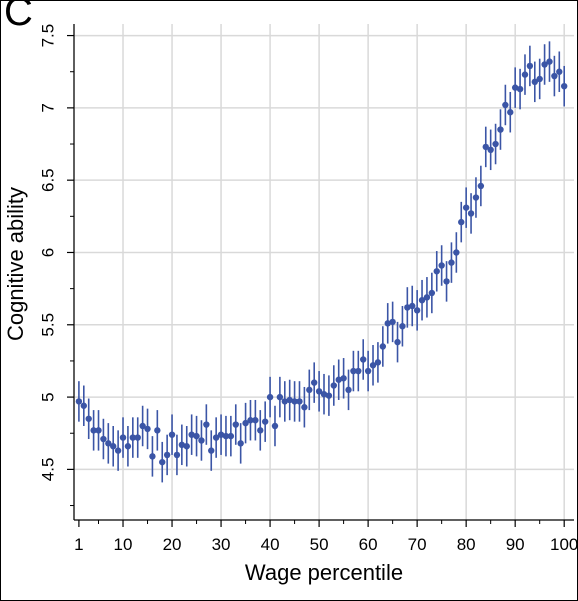 The width and height of the screenshot is (578, 601). What do you see at coordinates (48, 180) in the screenshot?
I see `y-tick-label: 6.5` at bounding box center [48, 180].